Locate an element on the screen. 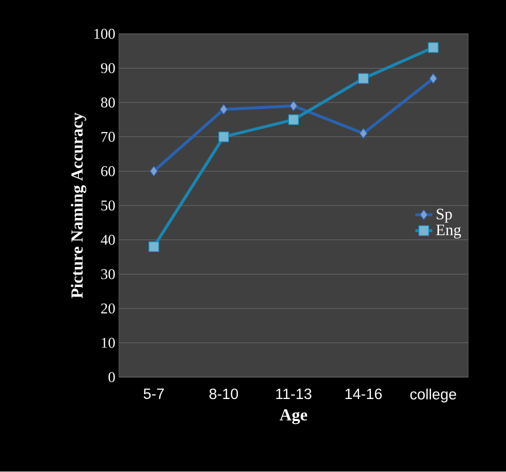 The image size is (506, 472). y-tick-label: 40 is located at coordinates (107, 239).